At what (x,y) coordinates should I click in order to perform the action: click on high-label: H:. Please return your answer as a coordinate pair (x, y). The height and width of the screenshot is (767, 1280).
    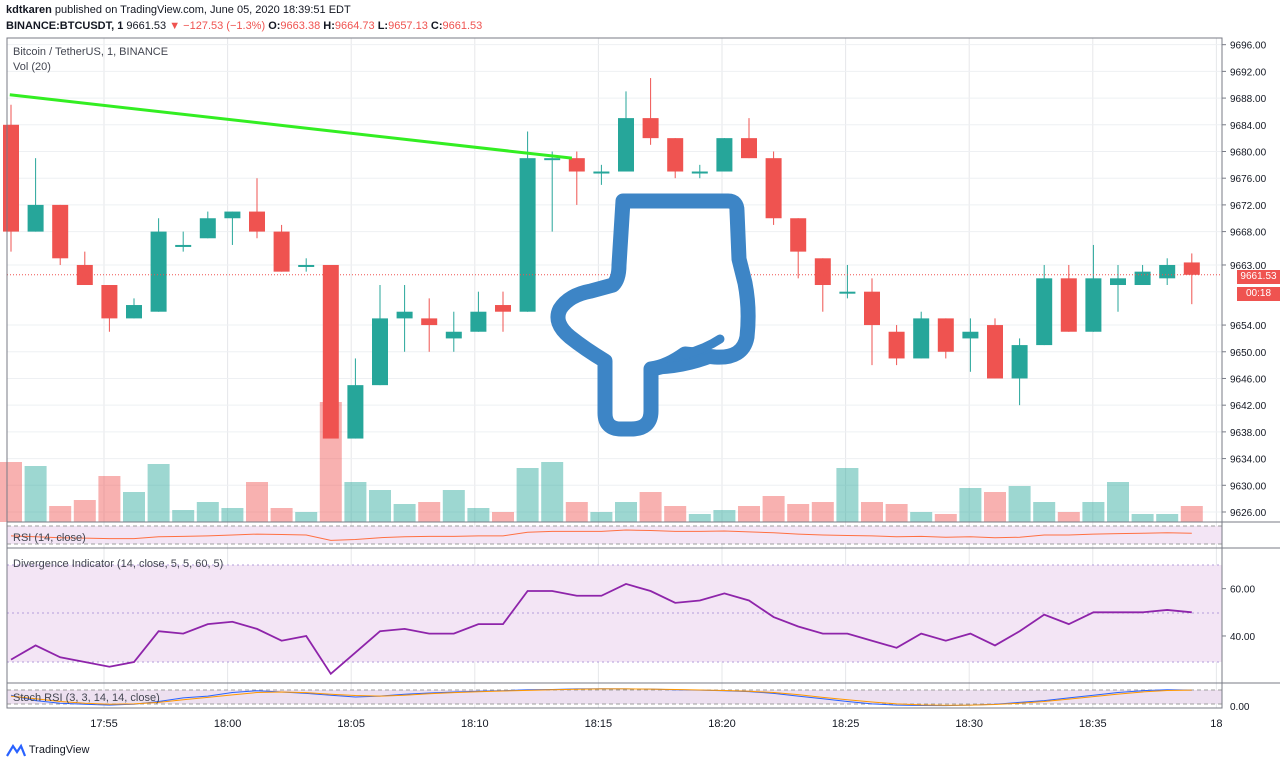
    Looking at the image, I should click on (329, 26).